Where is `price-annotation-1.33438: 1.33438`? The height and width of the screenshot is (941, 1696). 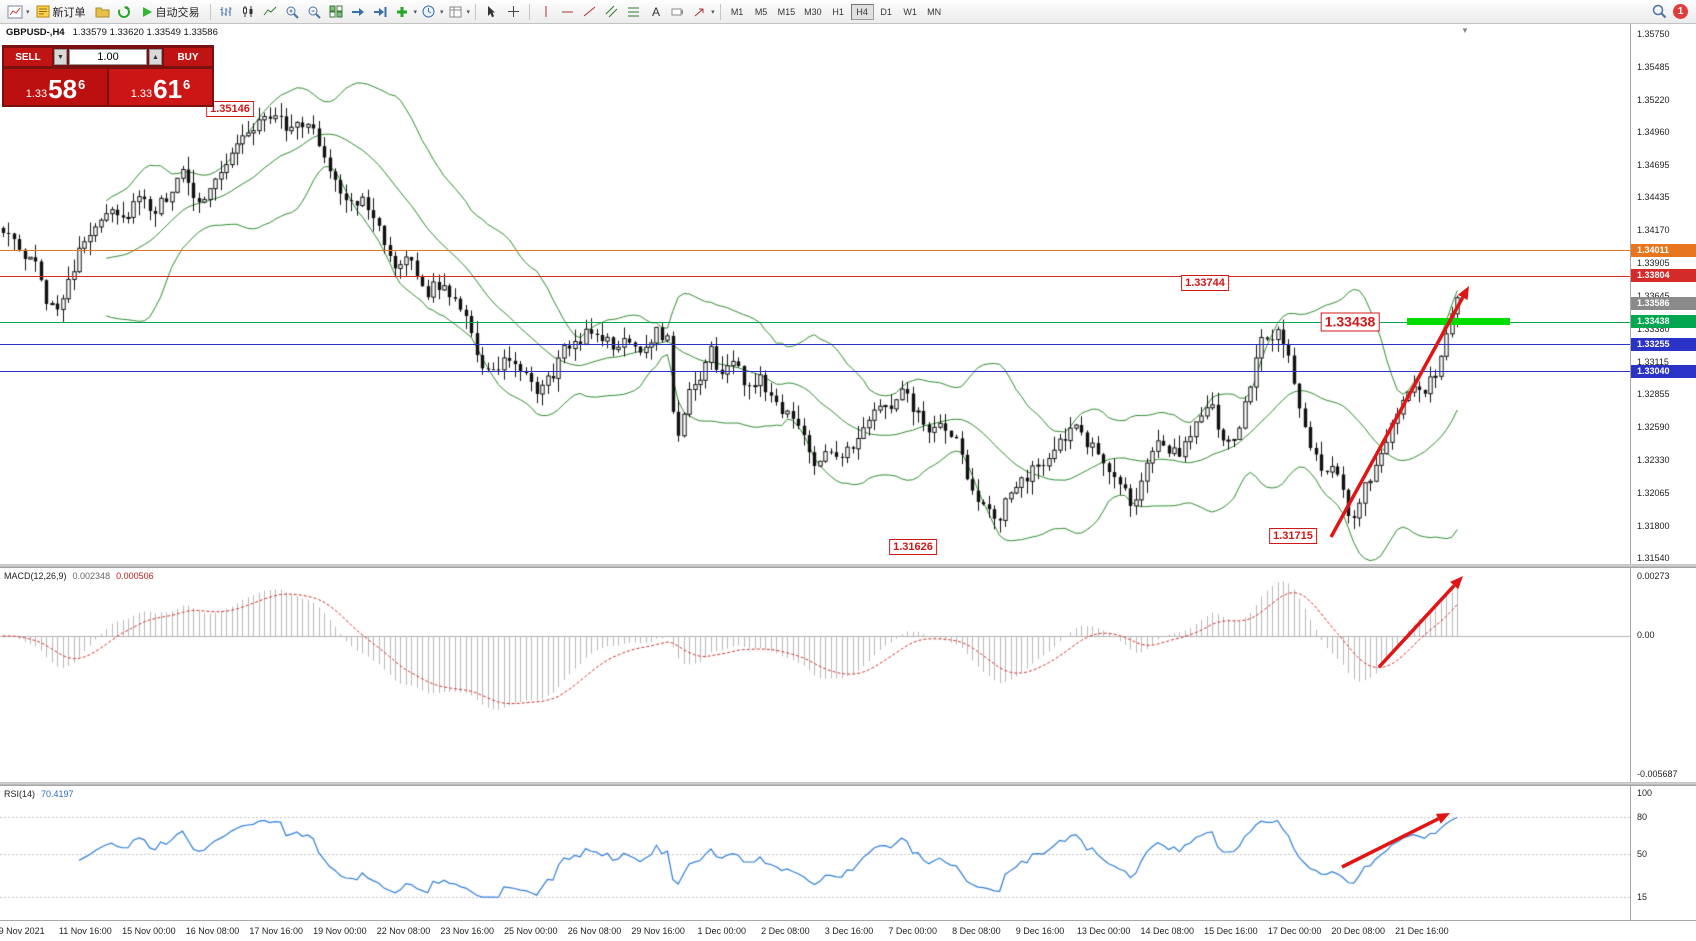
price-annotation-1.33438: 1.33438 is located at coordinates (1350, 322).